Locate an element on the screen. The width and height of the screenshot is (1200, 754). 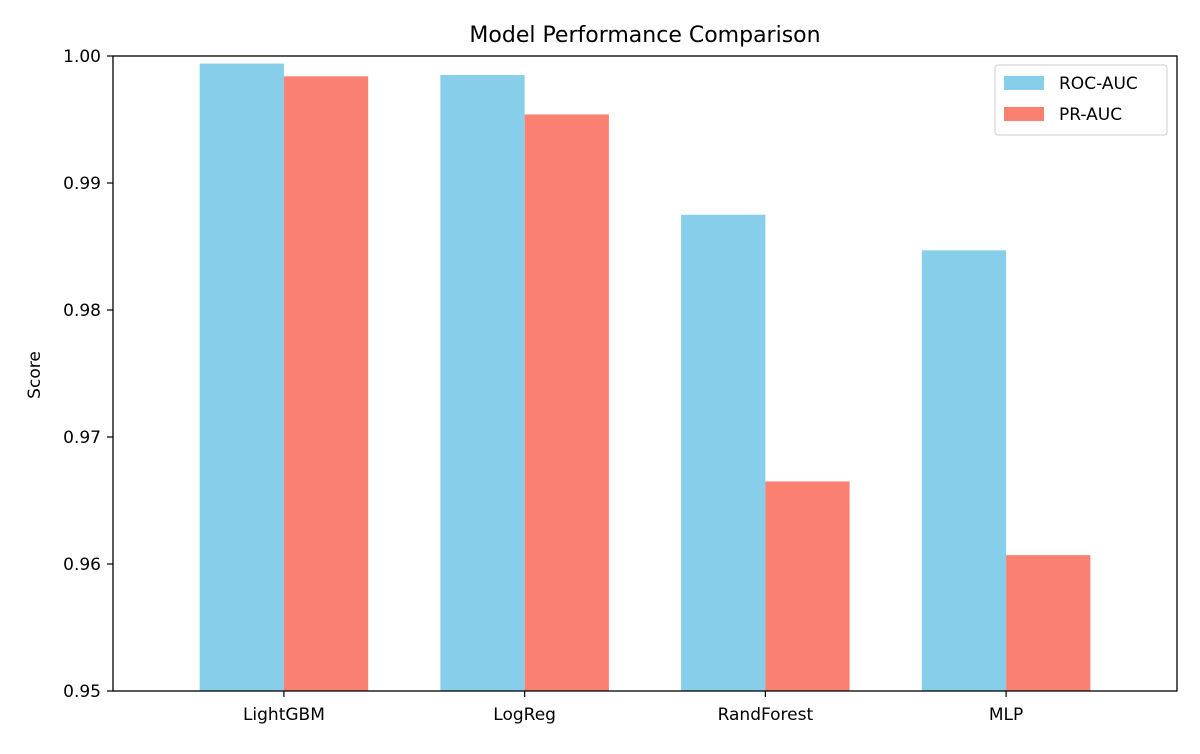
bar-pr-auc-randforest is located at coordinates (807, 586).